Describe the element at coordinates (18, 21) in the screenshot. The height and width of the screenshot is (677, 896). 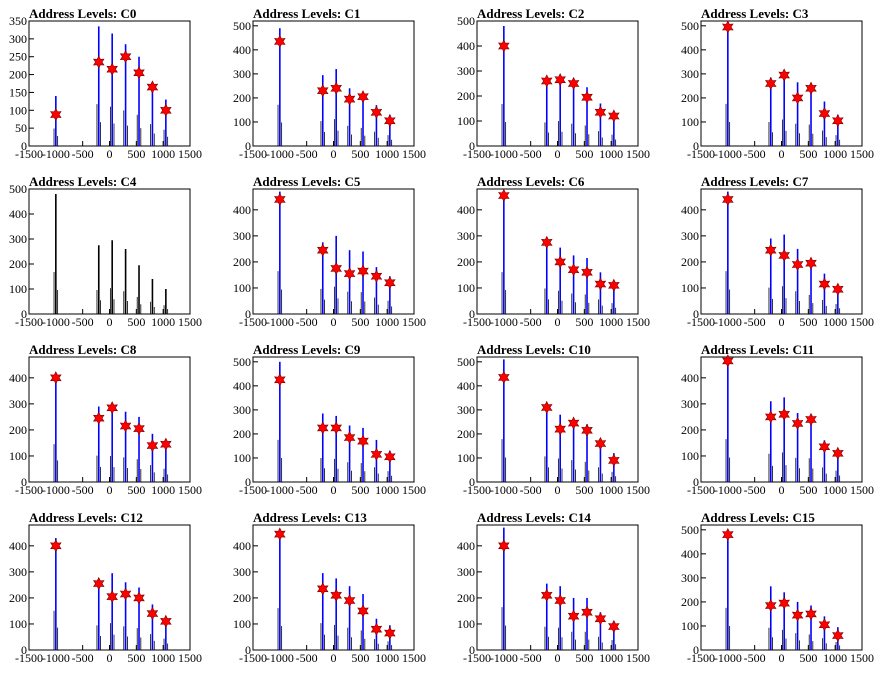
I see `y-tick-label: 350` at that location.